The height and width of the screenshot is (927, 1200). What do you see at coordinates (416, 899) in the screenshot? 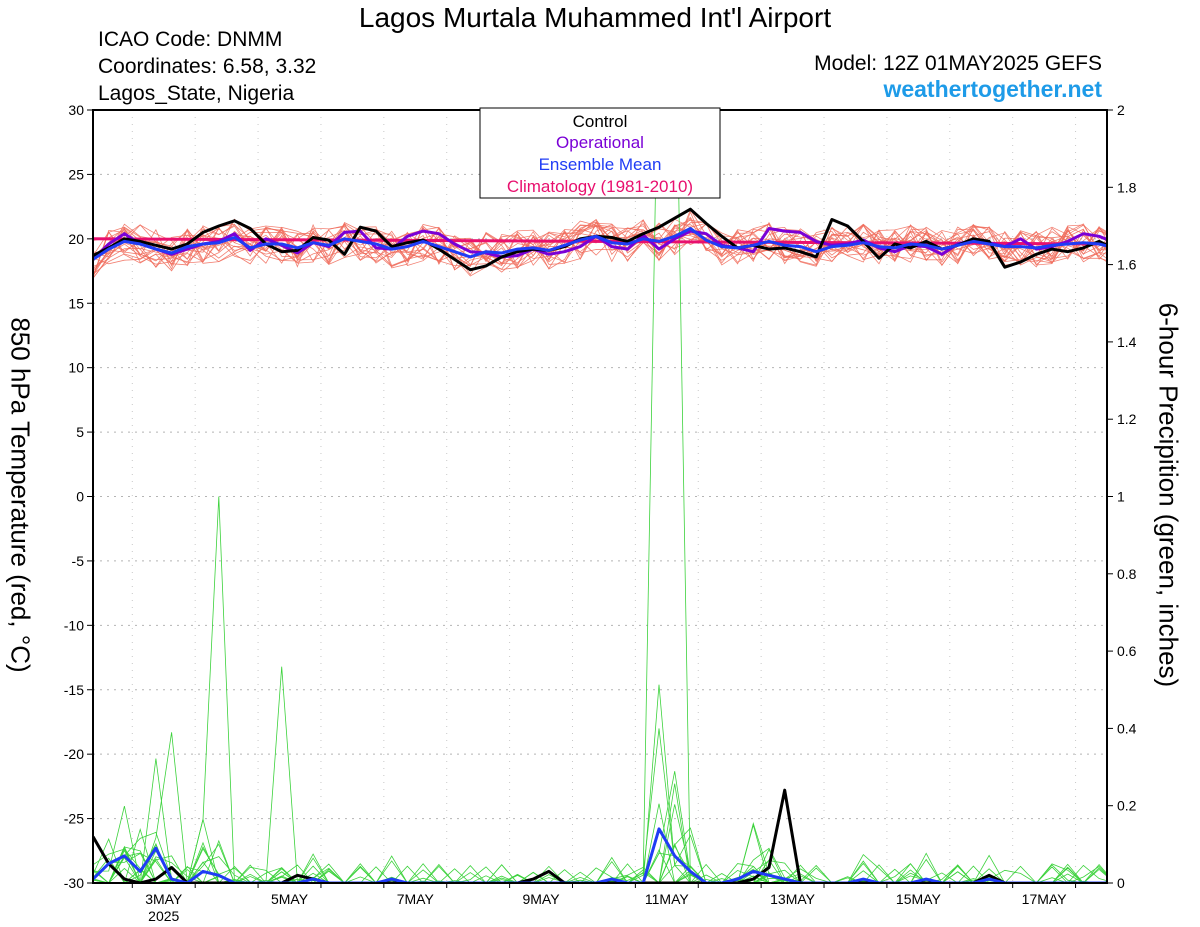
I see `x-tick-label: 7MAY` at bounding box center [416, 899].